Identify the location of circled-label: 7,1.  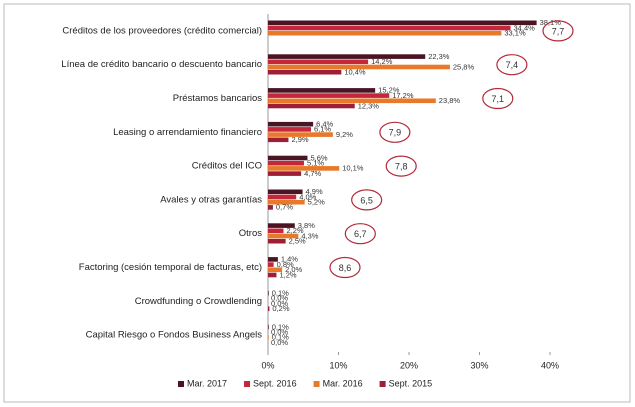
(498, 99).